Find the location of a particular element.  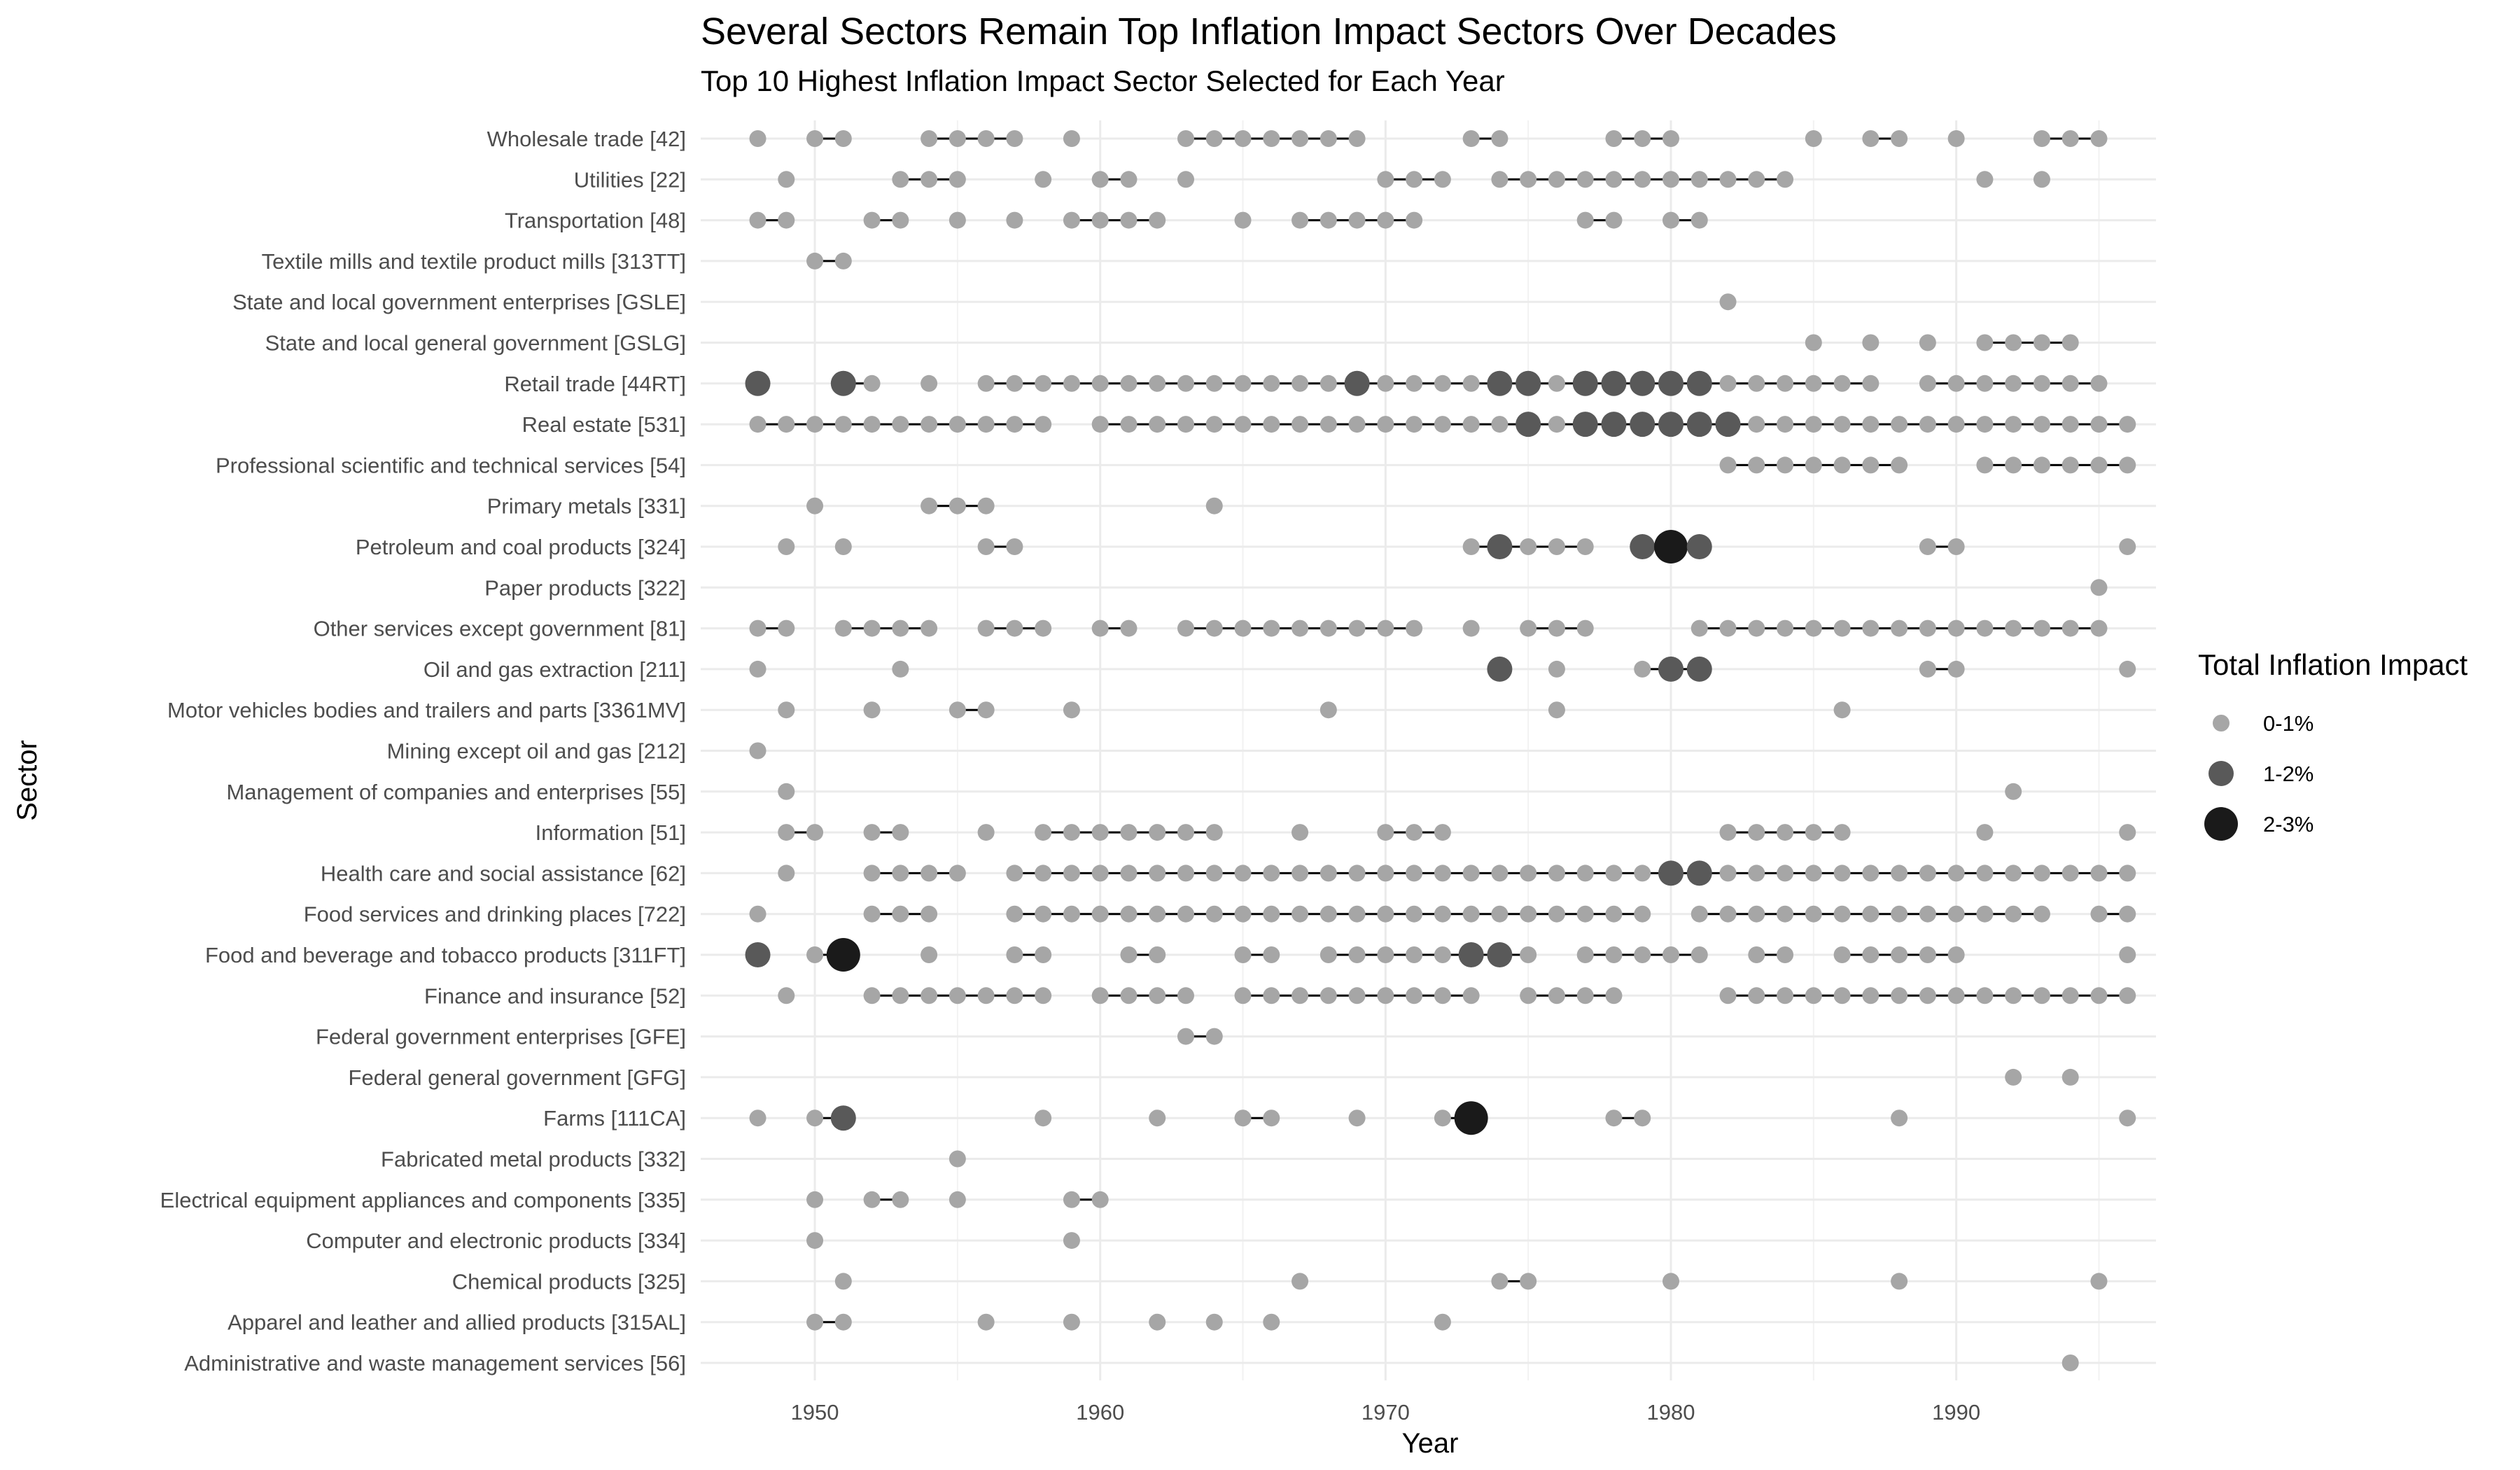

y-tick-label: Farms [111CA] is located at coordinates (614, 1118).